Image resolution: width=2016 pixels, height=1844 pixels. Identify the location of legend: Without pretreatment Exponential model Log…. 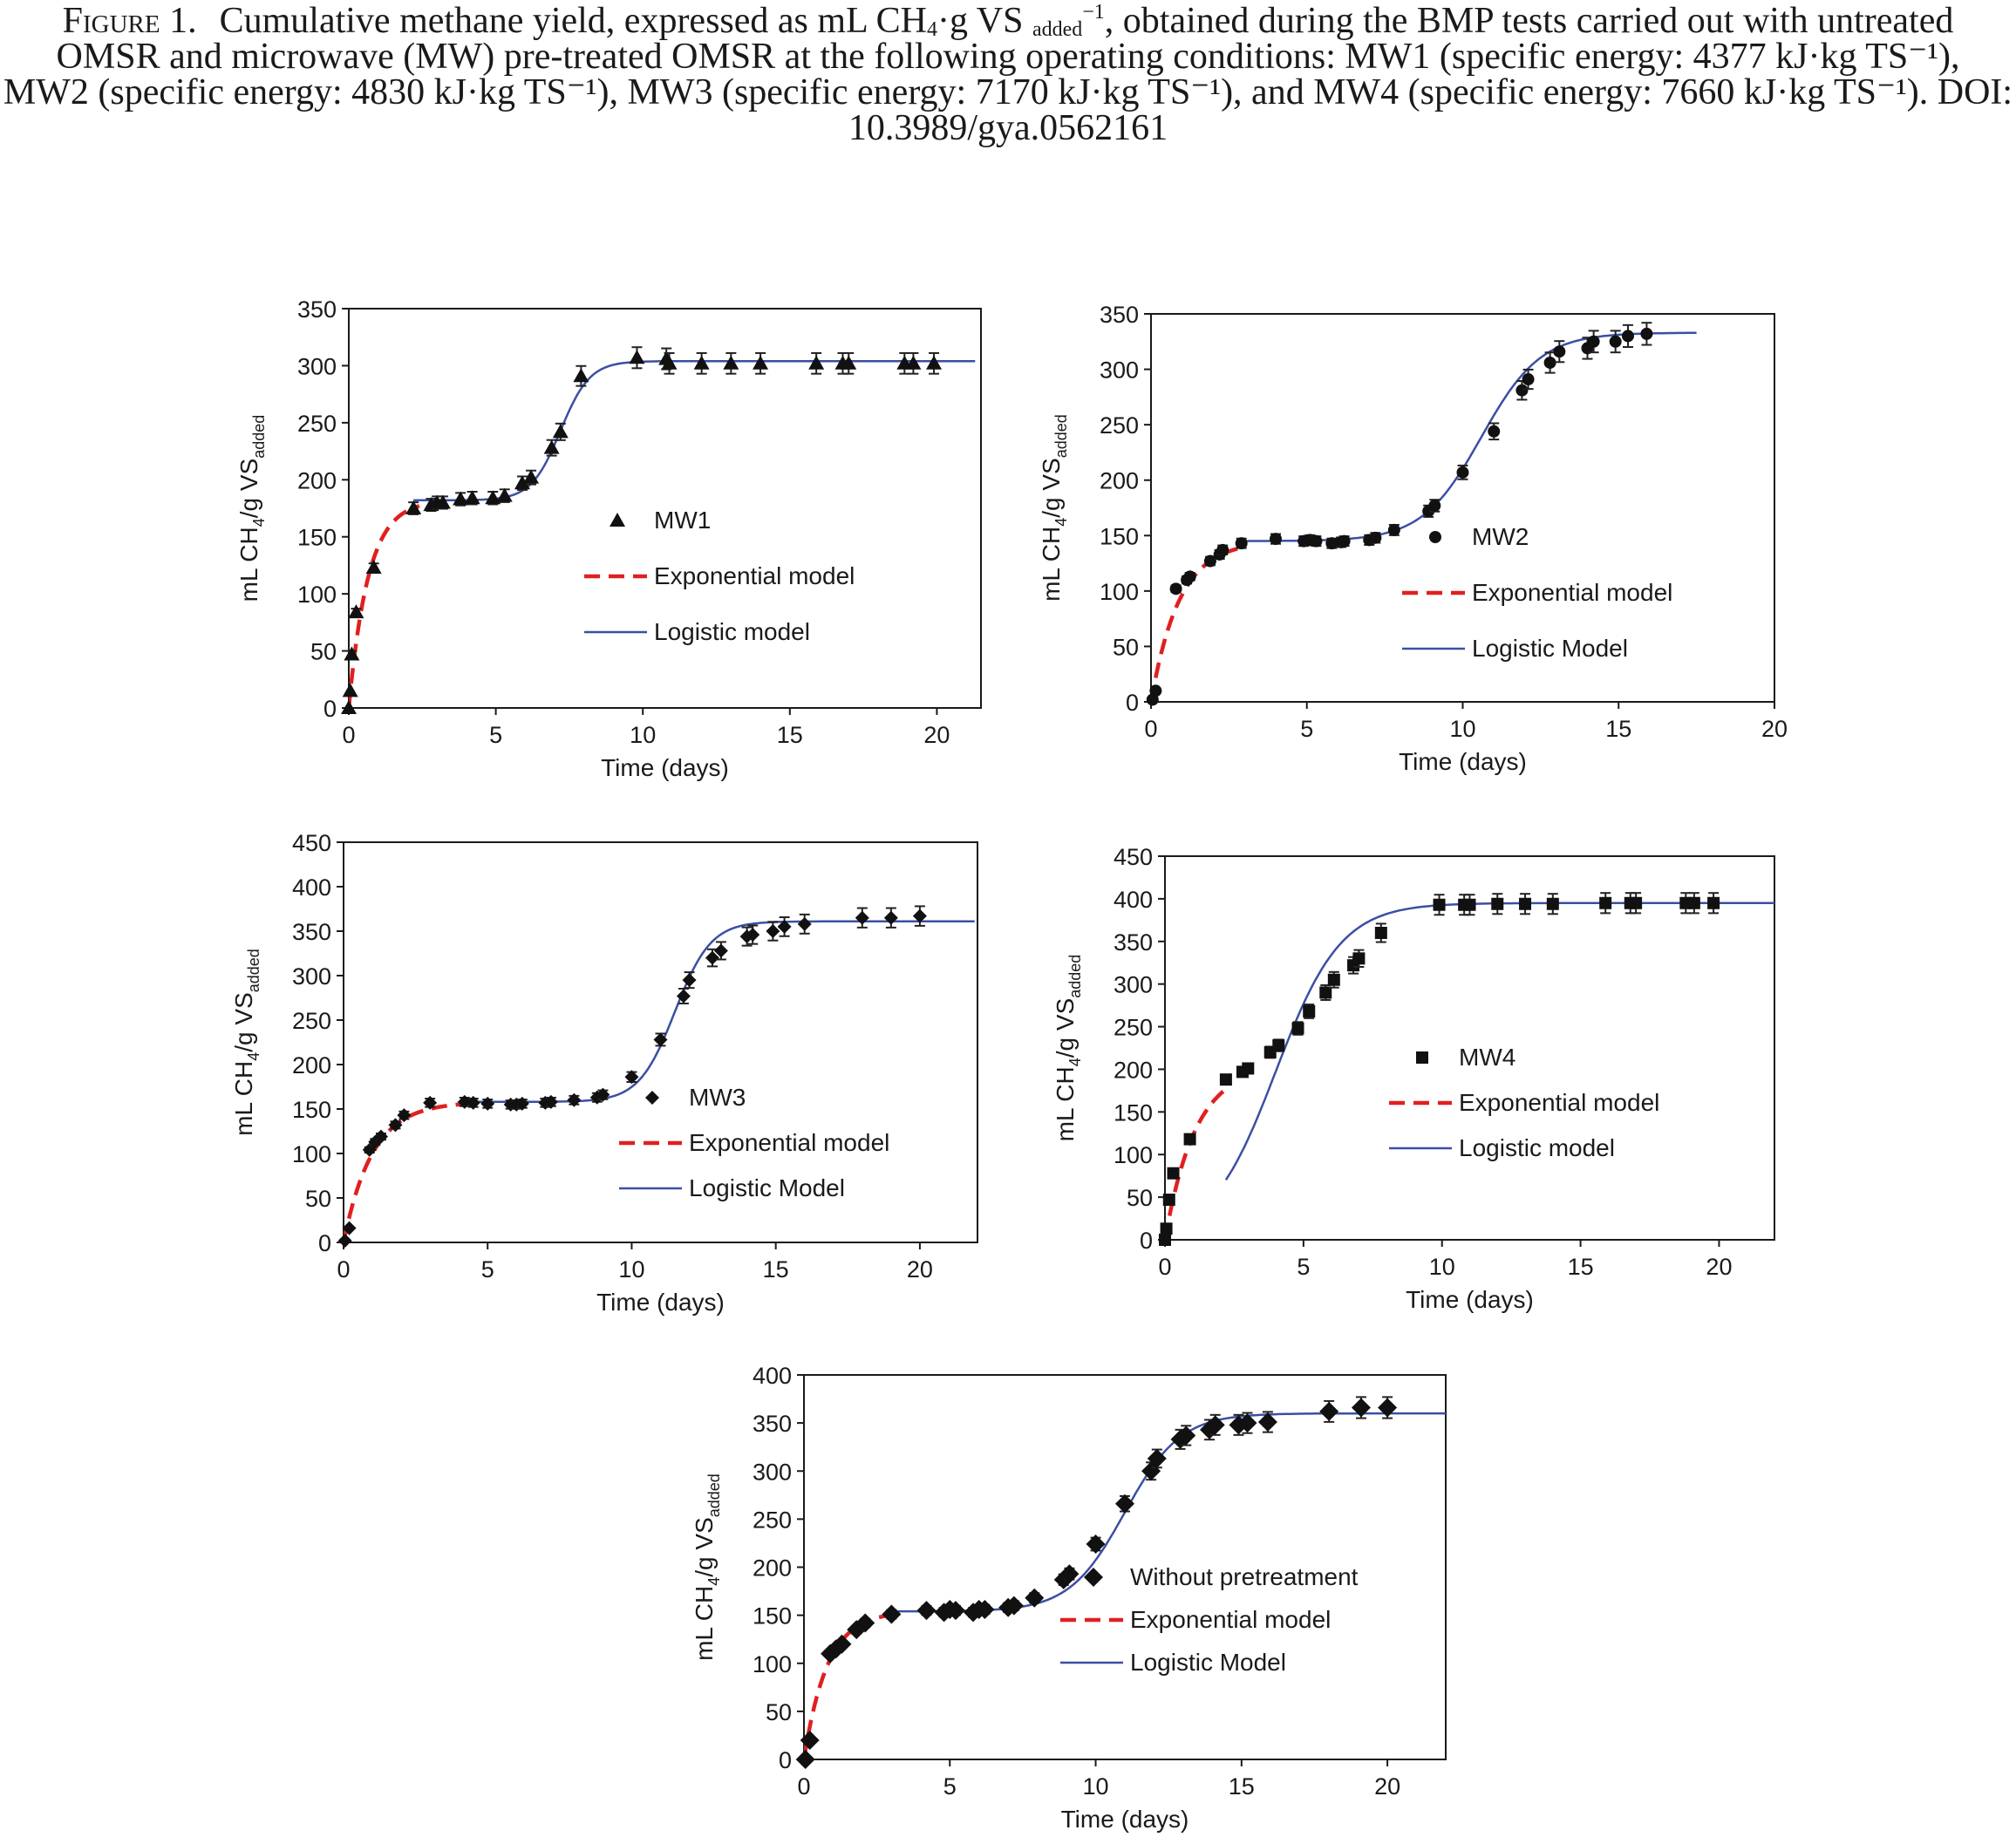
(1209, 1620).